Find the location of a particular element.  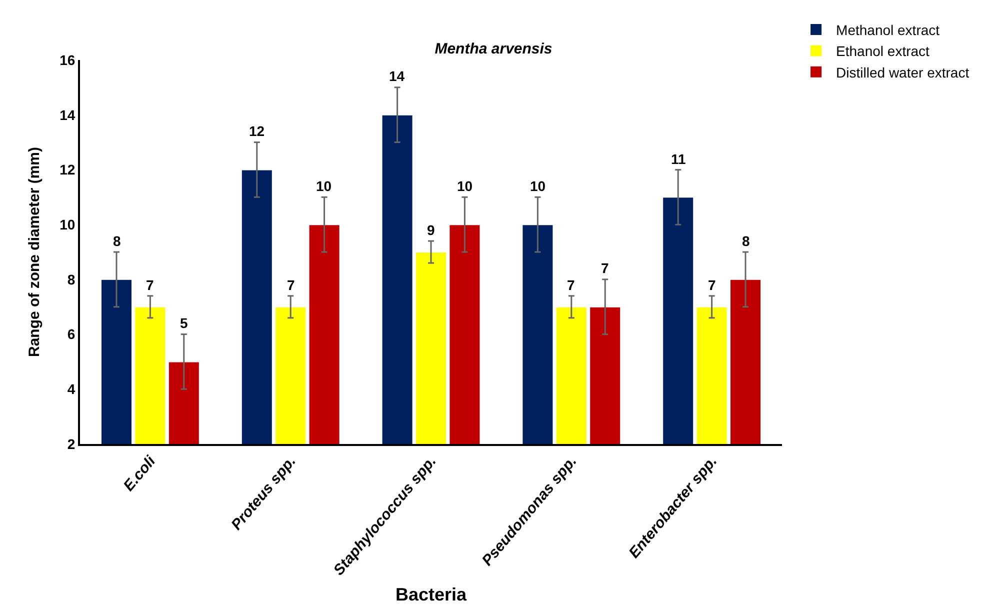

chart-title: Mentha arvensis is located at coordinates (493, 49).